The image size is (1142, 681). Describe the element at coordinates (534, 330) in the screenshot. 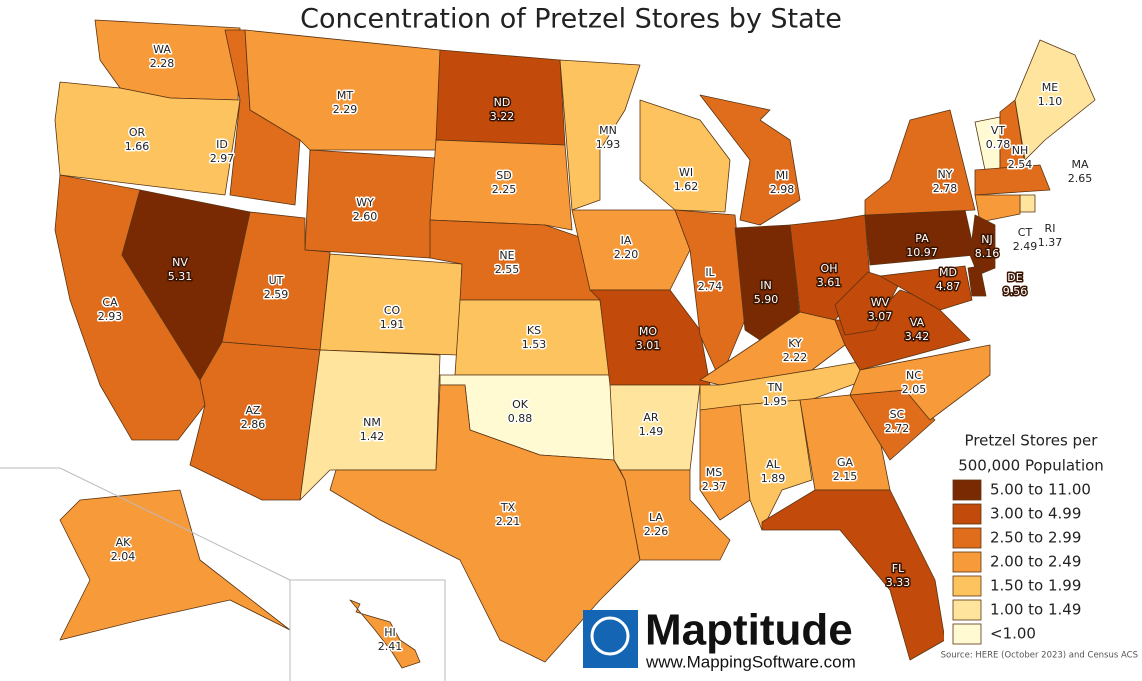

I see `state-abbr: KS` at that location.